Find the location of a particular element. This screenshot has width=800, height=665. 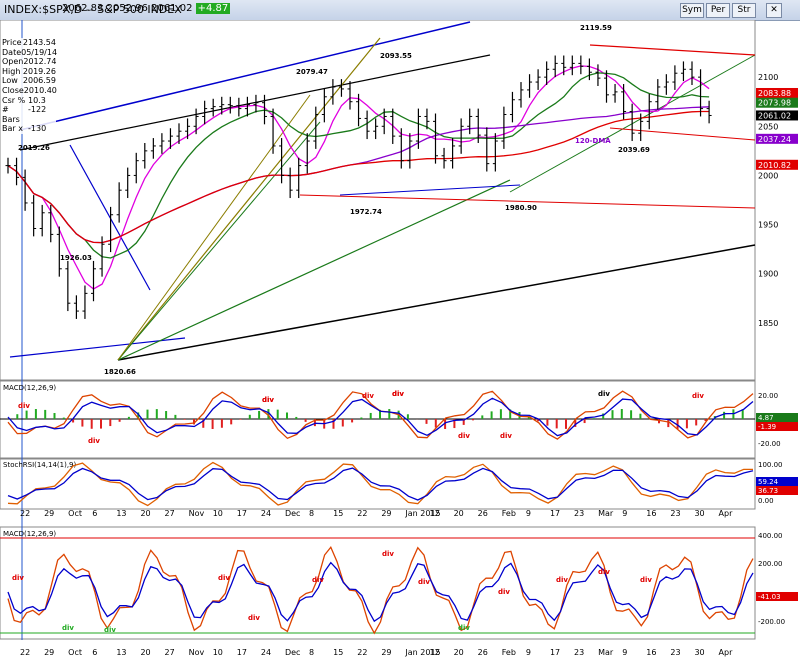

hourly-x-tick: 24 is located at coordinates (266, 652).